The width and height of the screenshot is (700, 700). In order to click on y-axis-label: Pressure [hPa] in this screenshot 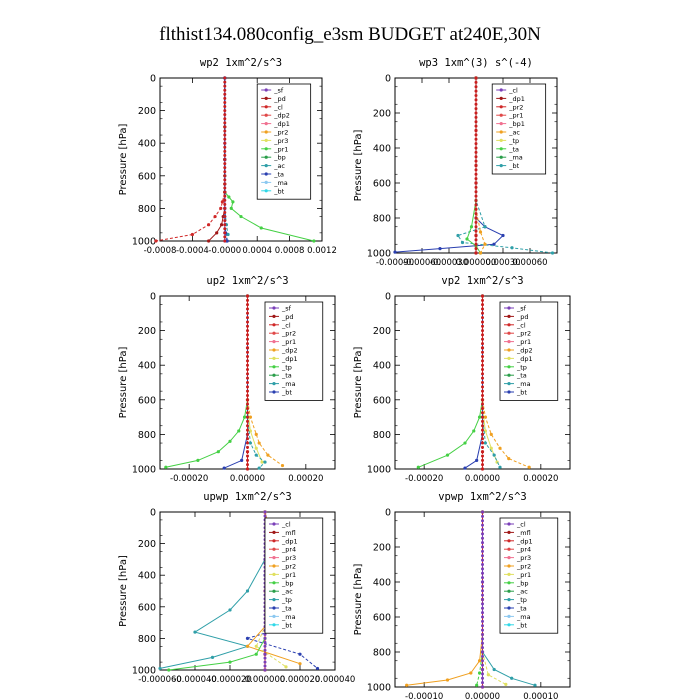, I will do `click(123, 591)`.